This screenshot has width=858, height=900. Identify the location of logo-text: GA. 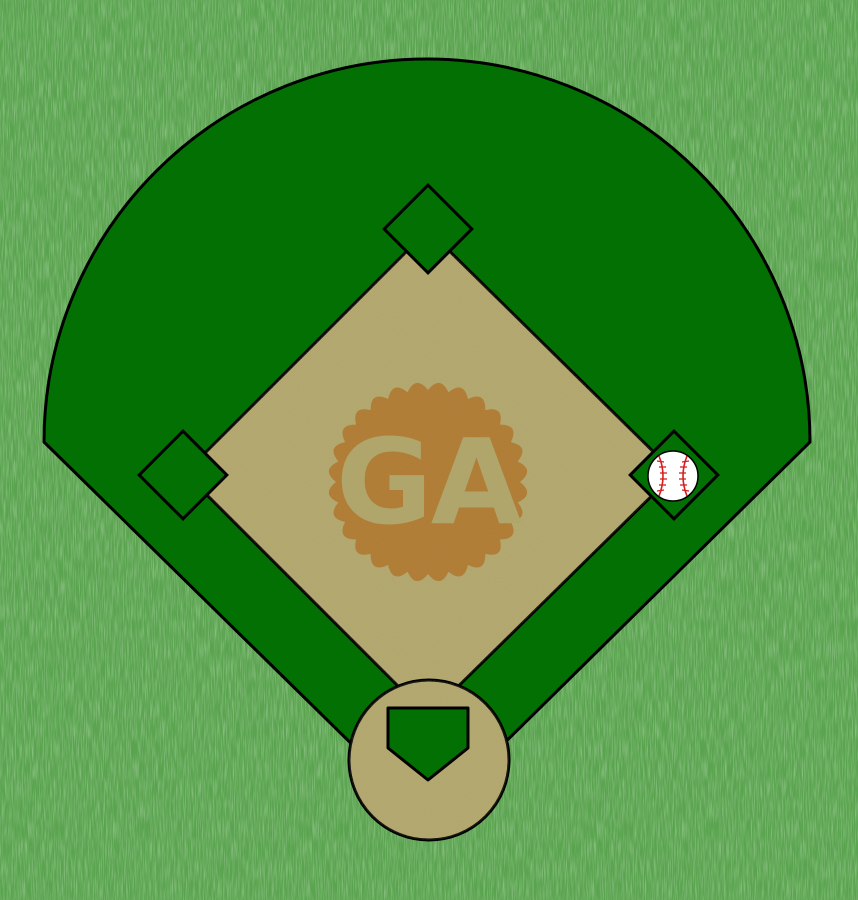
(429, 482).